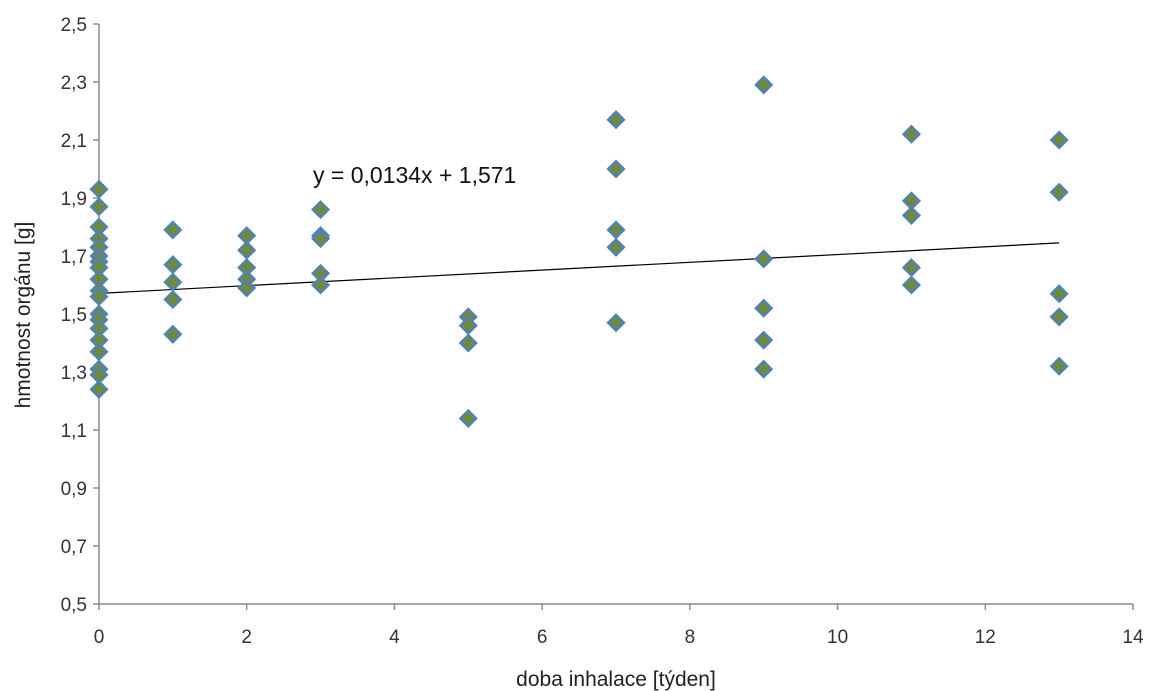 This screenshot has width=1150, height=691. What do you see at coordinates (74, 605) in the screenshot?
I see `y-tick-label: 0,5` at bounding box center [74, 605].